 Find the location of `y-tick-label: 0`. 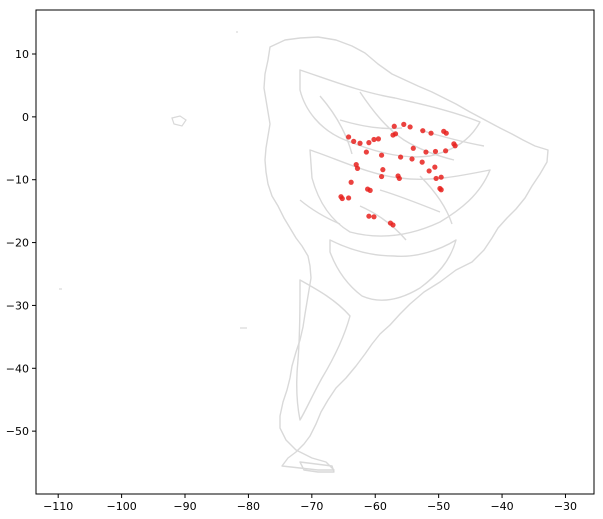

y-tick-label: 0 is located at coordinates (25, 117).